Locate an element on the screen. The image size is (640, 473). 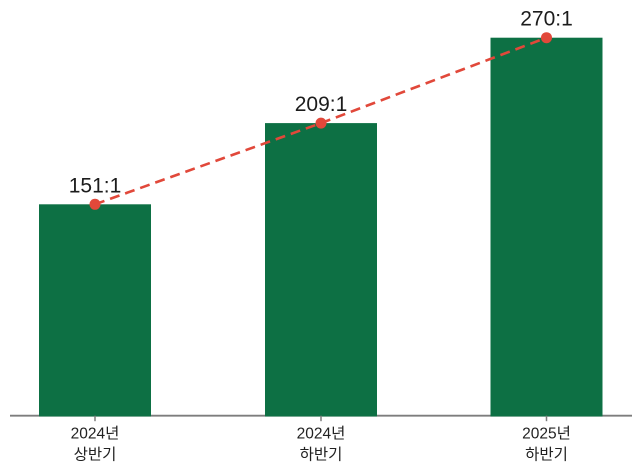
value-label: 270:1 is located at coordinates (546, 19).